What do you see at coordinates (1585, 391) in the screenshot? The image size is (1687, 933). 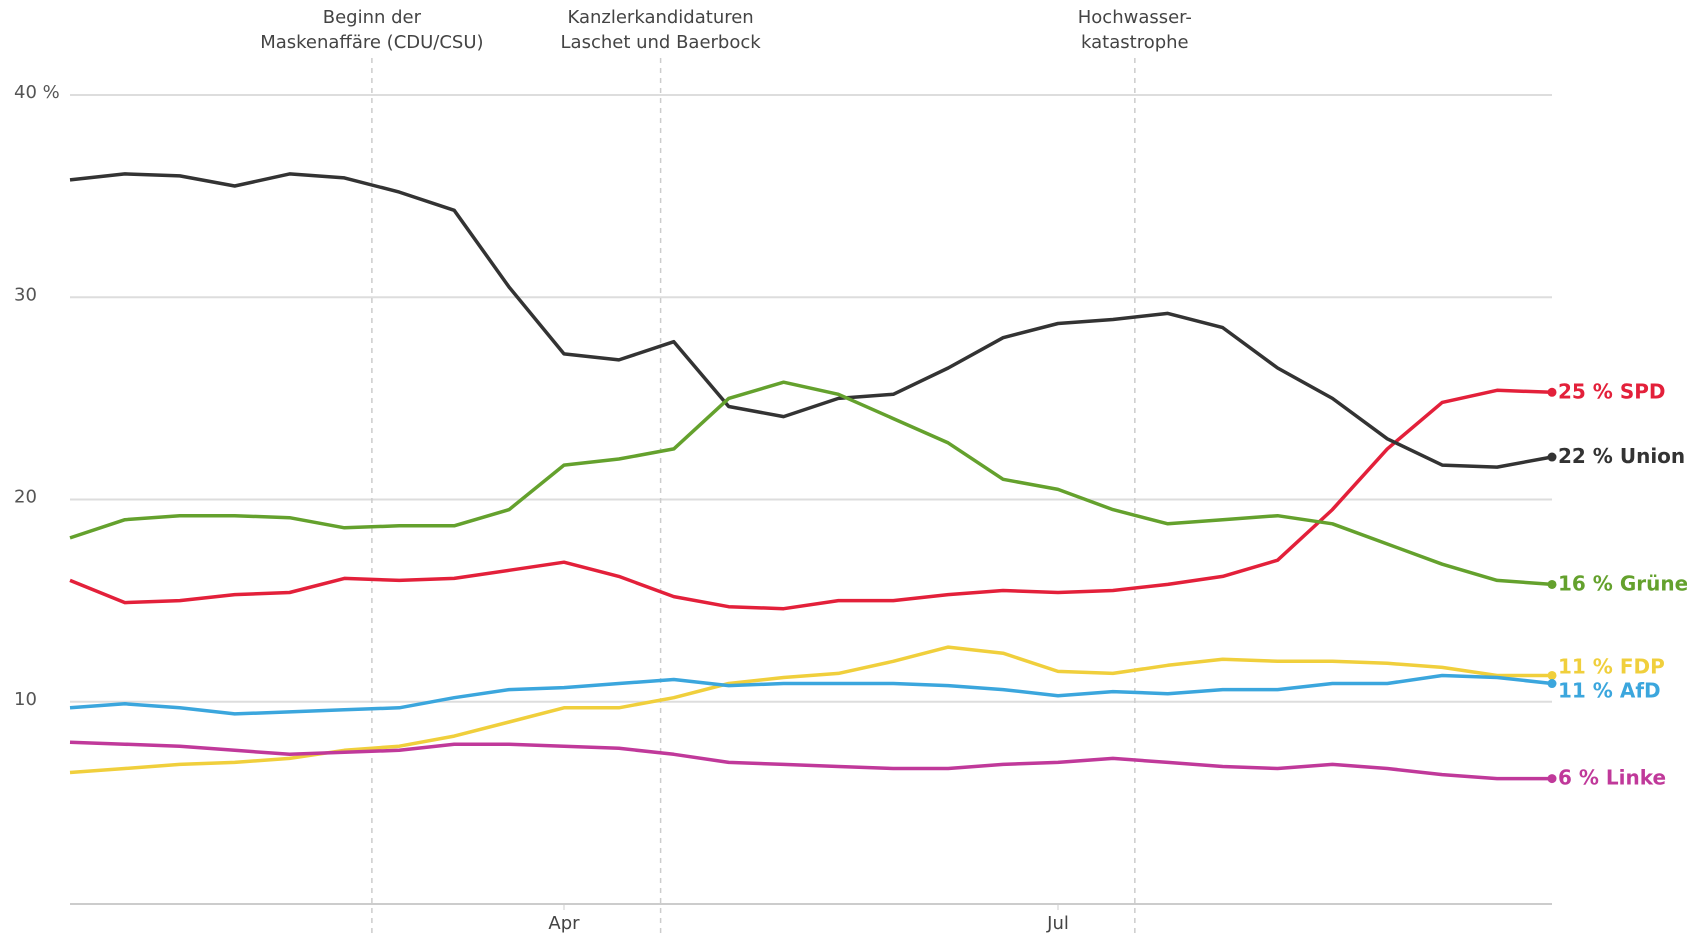 I see `end-value: 25 %` at bounding box center [1585, 391].